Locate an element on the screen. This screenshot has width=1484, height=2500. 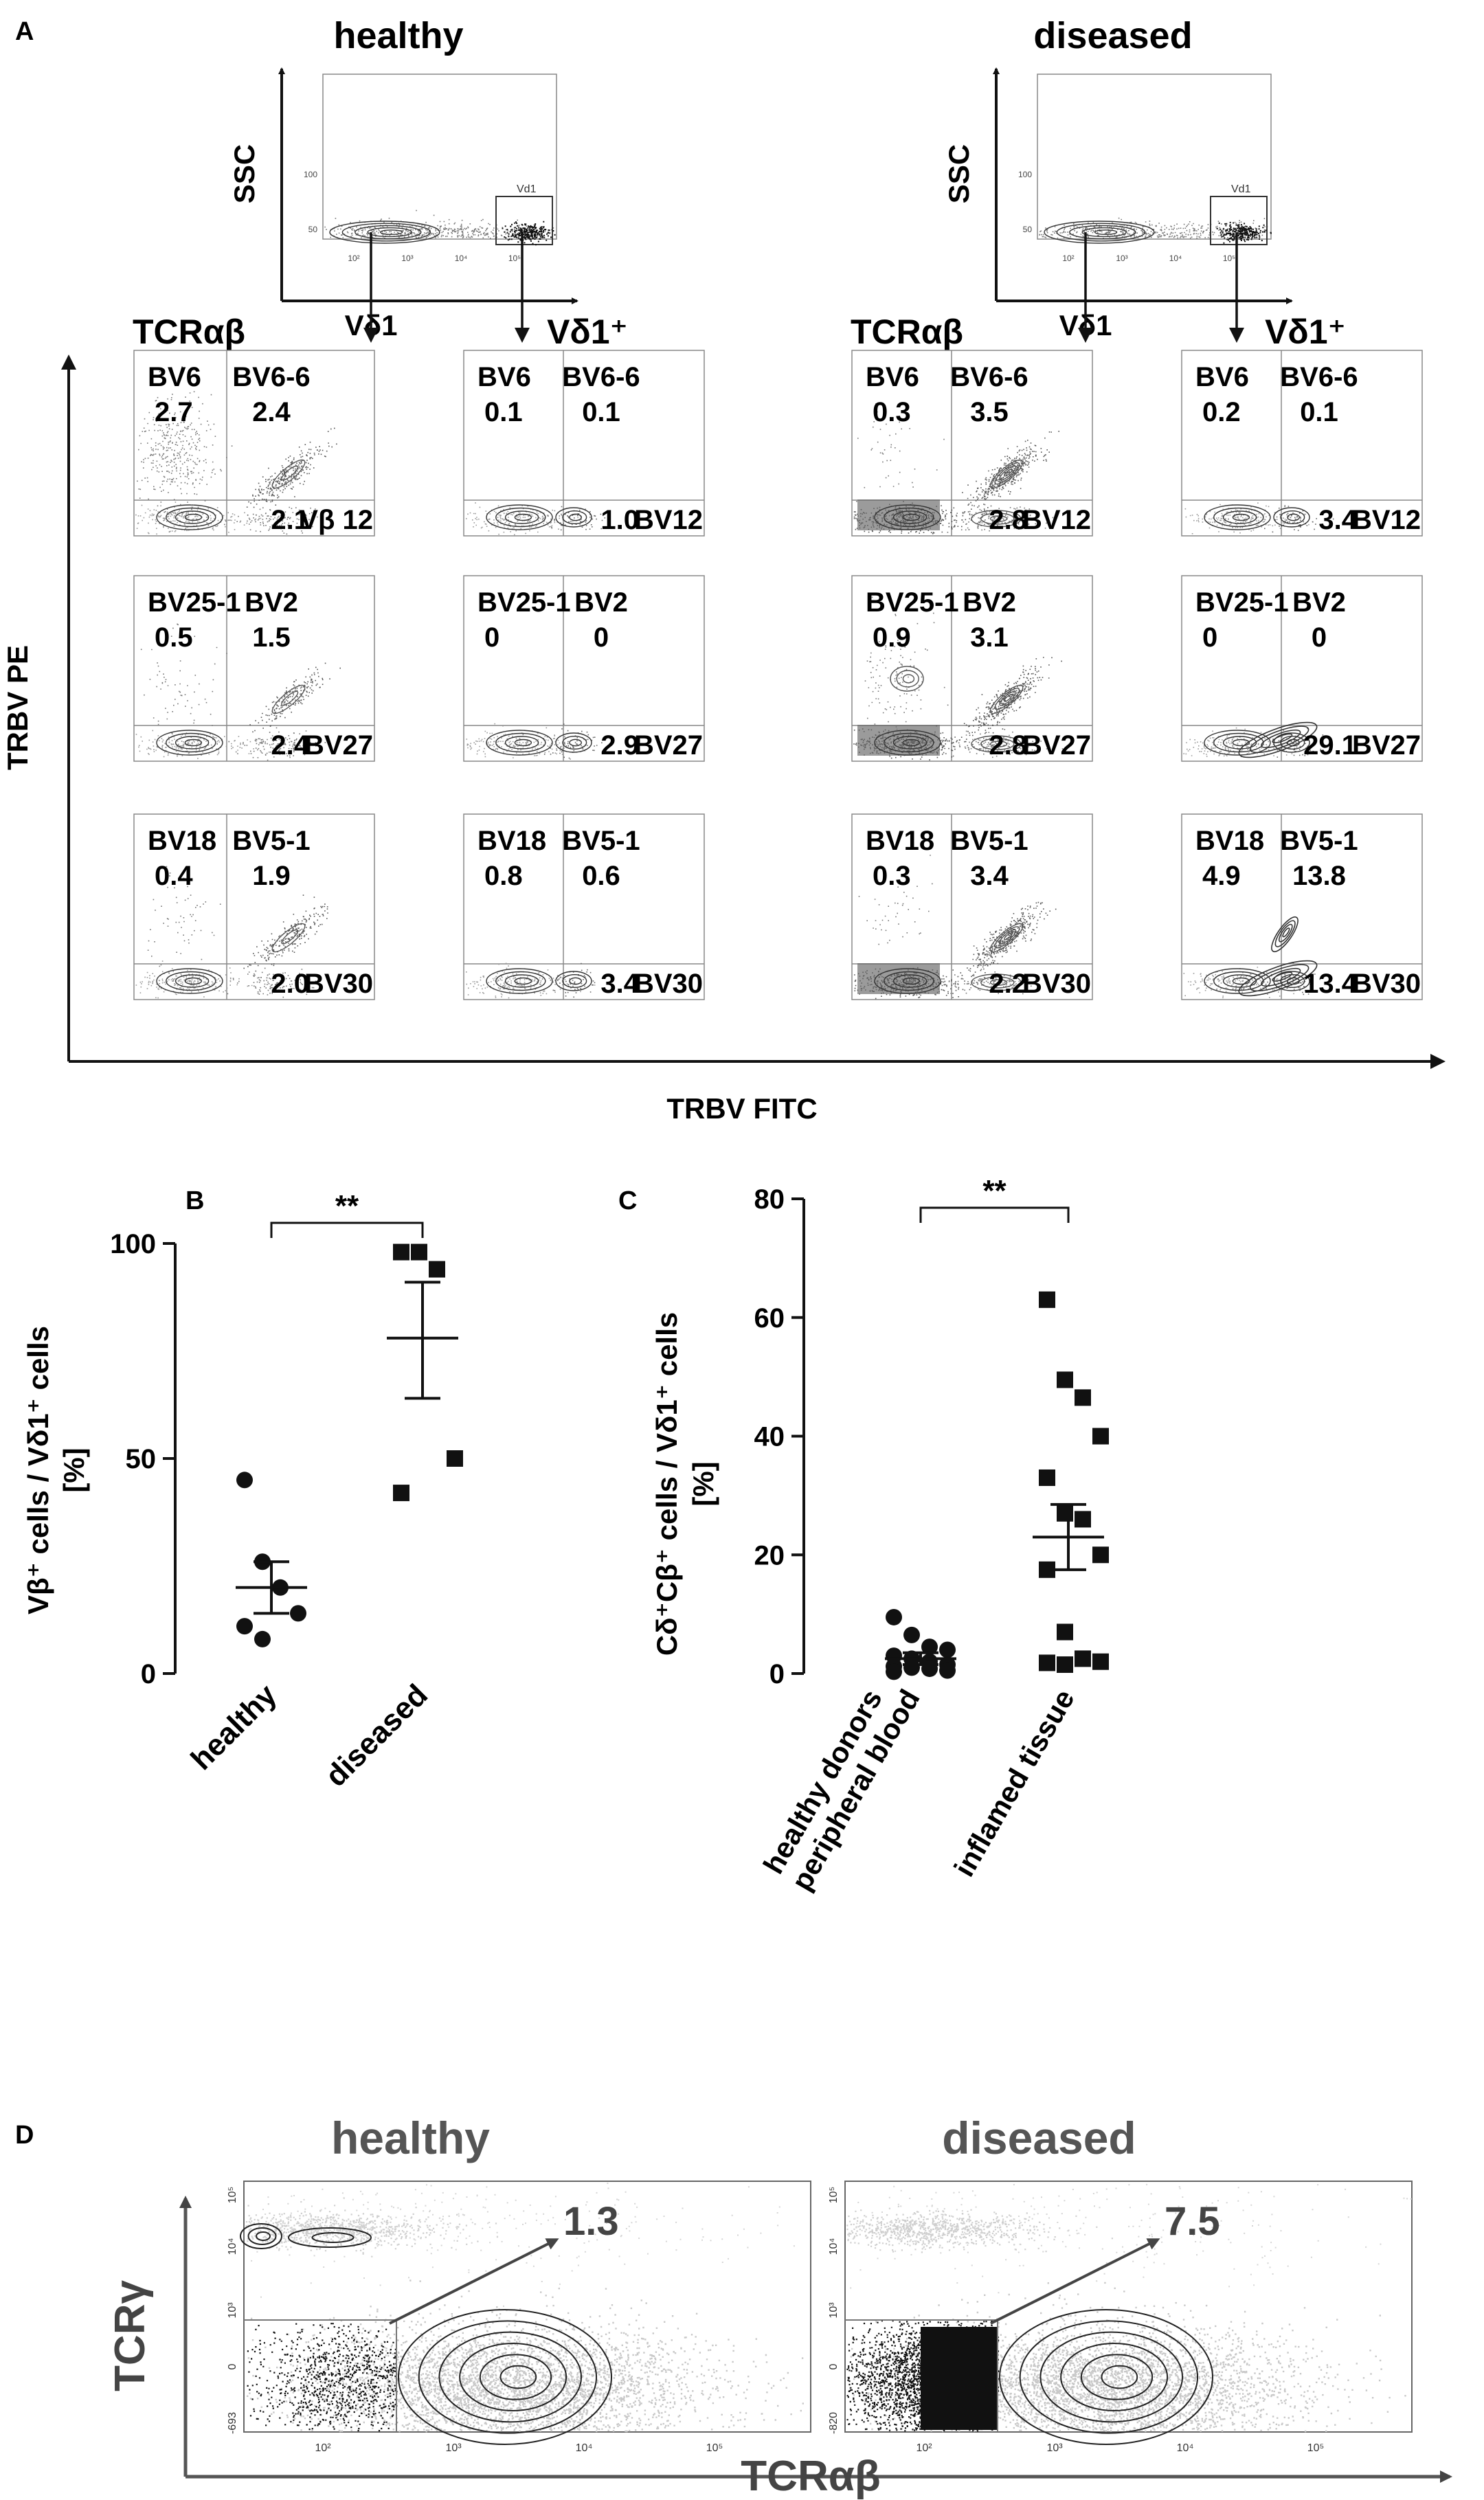
group-title: healthy is located at coordinates (398, 35).